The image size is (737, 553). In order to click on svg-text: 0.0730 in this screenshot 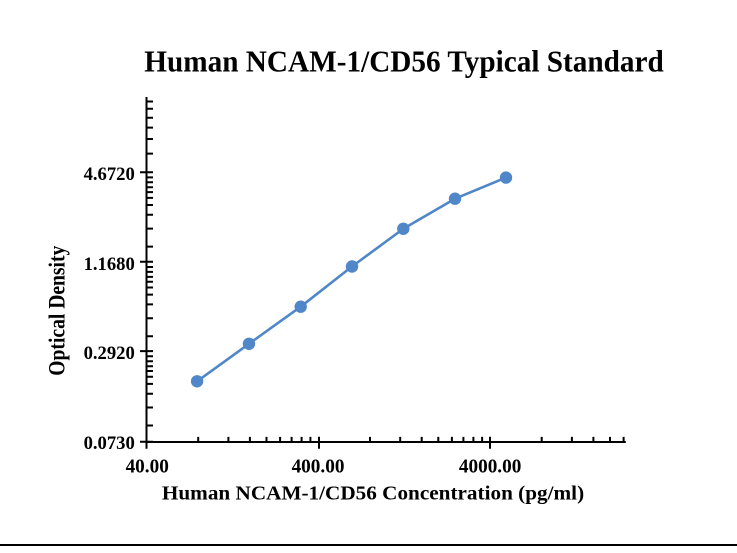, I will do `click(109, 443)`.